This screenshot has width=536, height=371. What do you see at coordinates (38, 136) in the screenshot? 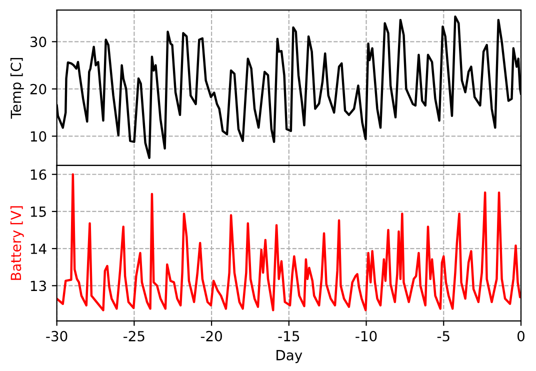
I see `y-tick-label: 10` at bounding box center [38, 136].